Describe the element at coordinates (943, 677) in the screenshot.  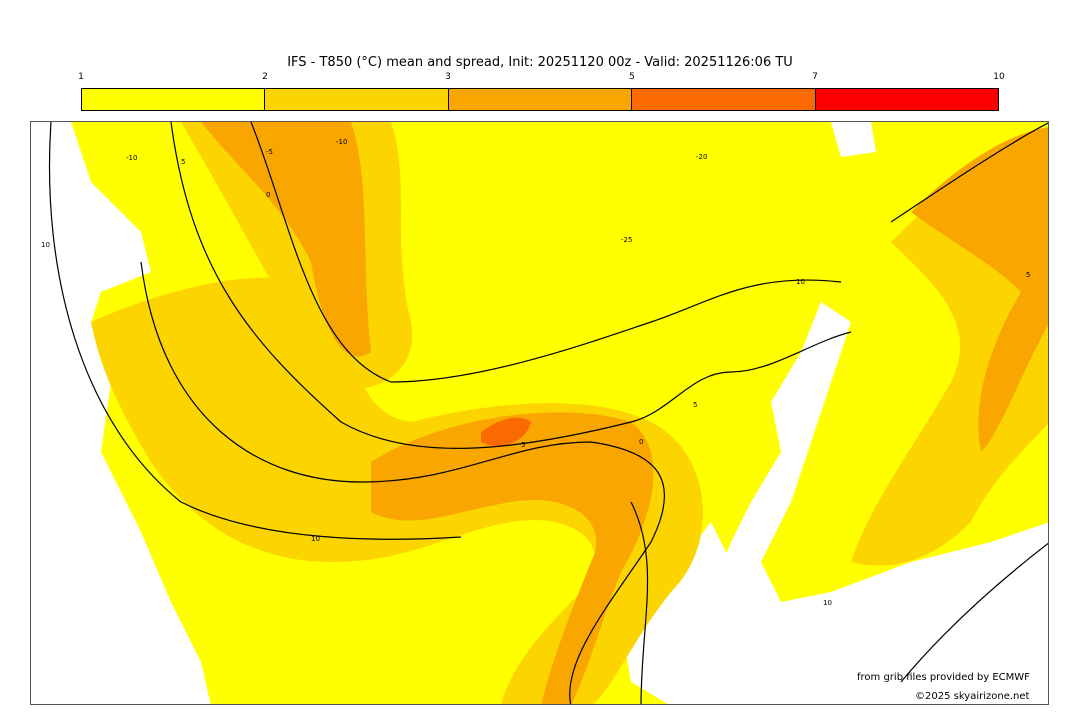
I see `data-source-credit: from grib files provided by ECMWF` at that location.